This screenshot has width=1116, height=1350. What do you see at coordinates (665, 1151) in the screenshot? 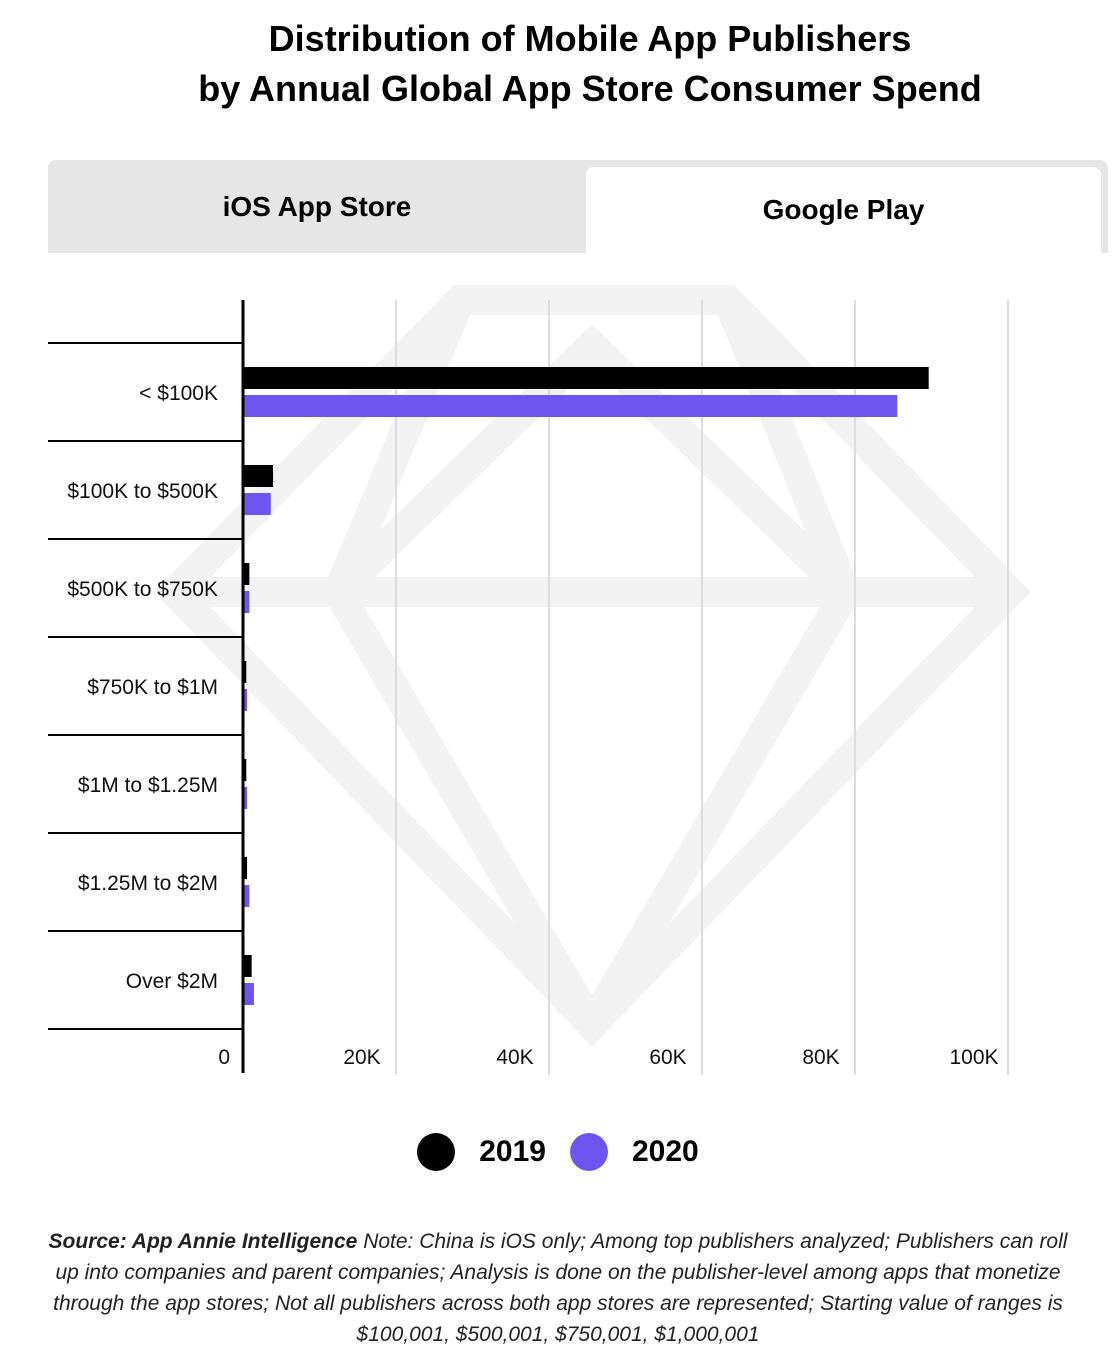
I see `legend-label-2020: 2020` at bounding box center [665, 1151].